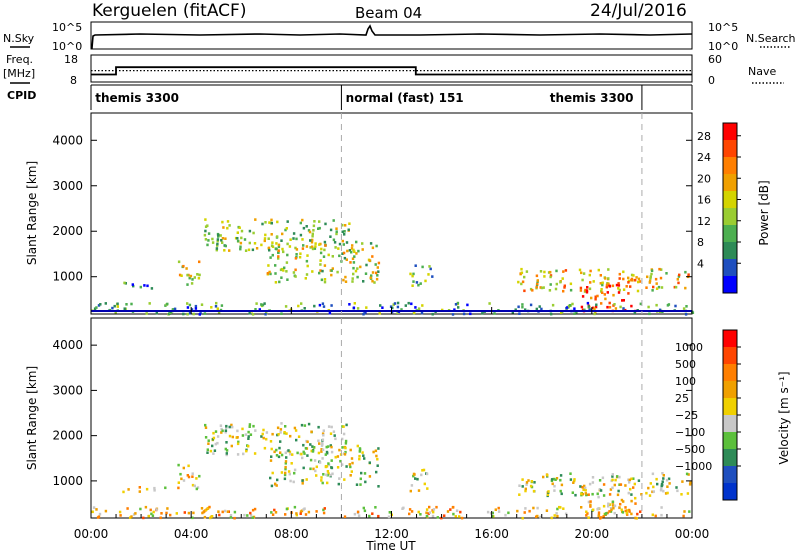 The height and width of the screenshot is (554, 800). Describe the element at coordinates (71, 59) in the screenshot. I see `freq-left-tick-top: 18` at that location.